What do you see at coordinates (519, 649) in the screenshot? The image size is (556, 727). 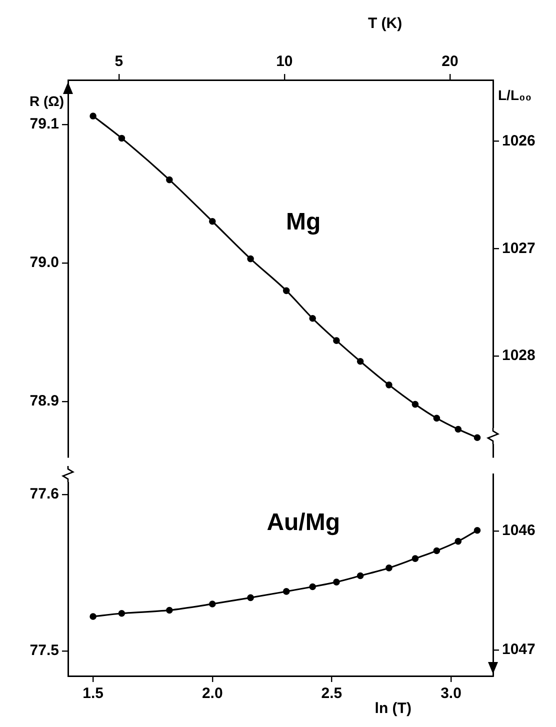 I see `y2-tick-label: 1047` at bounding box center [519, 649].